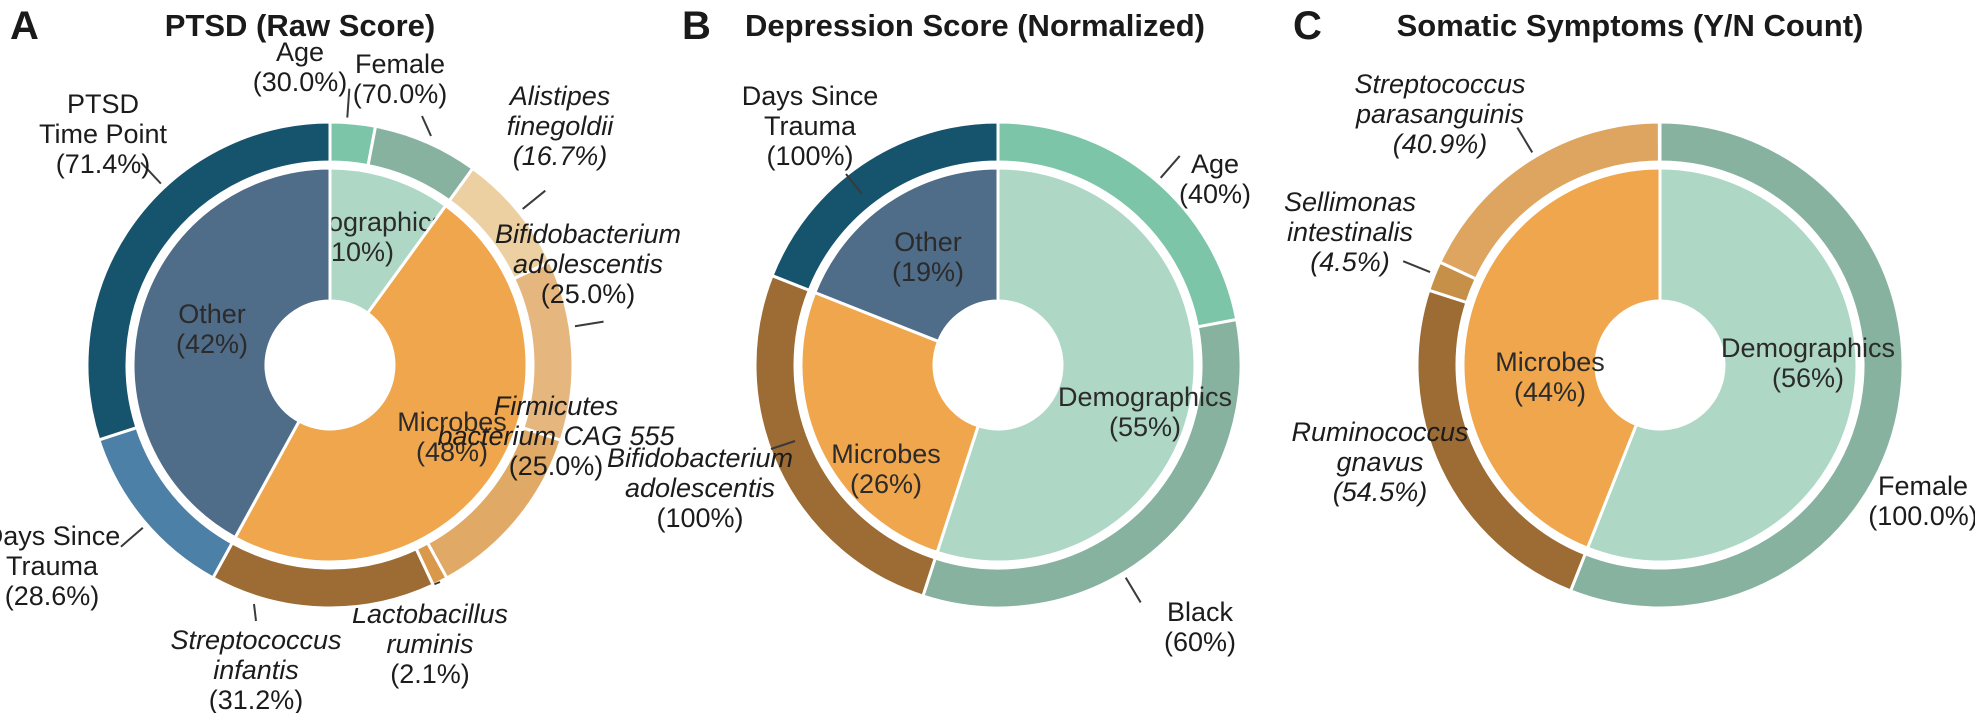 Image resolution: width=1975 pixels, height=713 pixels. What do you see at coordinates (1439, 114) in the screenshot?
I see `outer-label-line: parasanguinis` at bounding box center [1439, 114].